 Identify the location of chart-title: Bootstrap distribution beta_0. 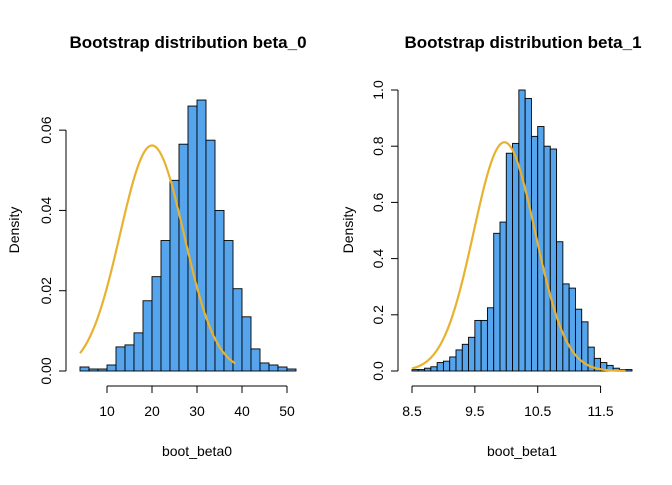
(187, 42).